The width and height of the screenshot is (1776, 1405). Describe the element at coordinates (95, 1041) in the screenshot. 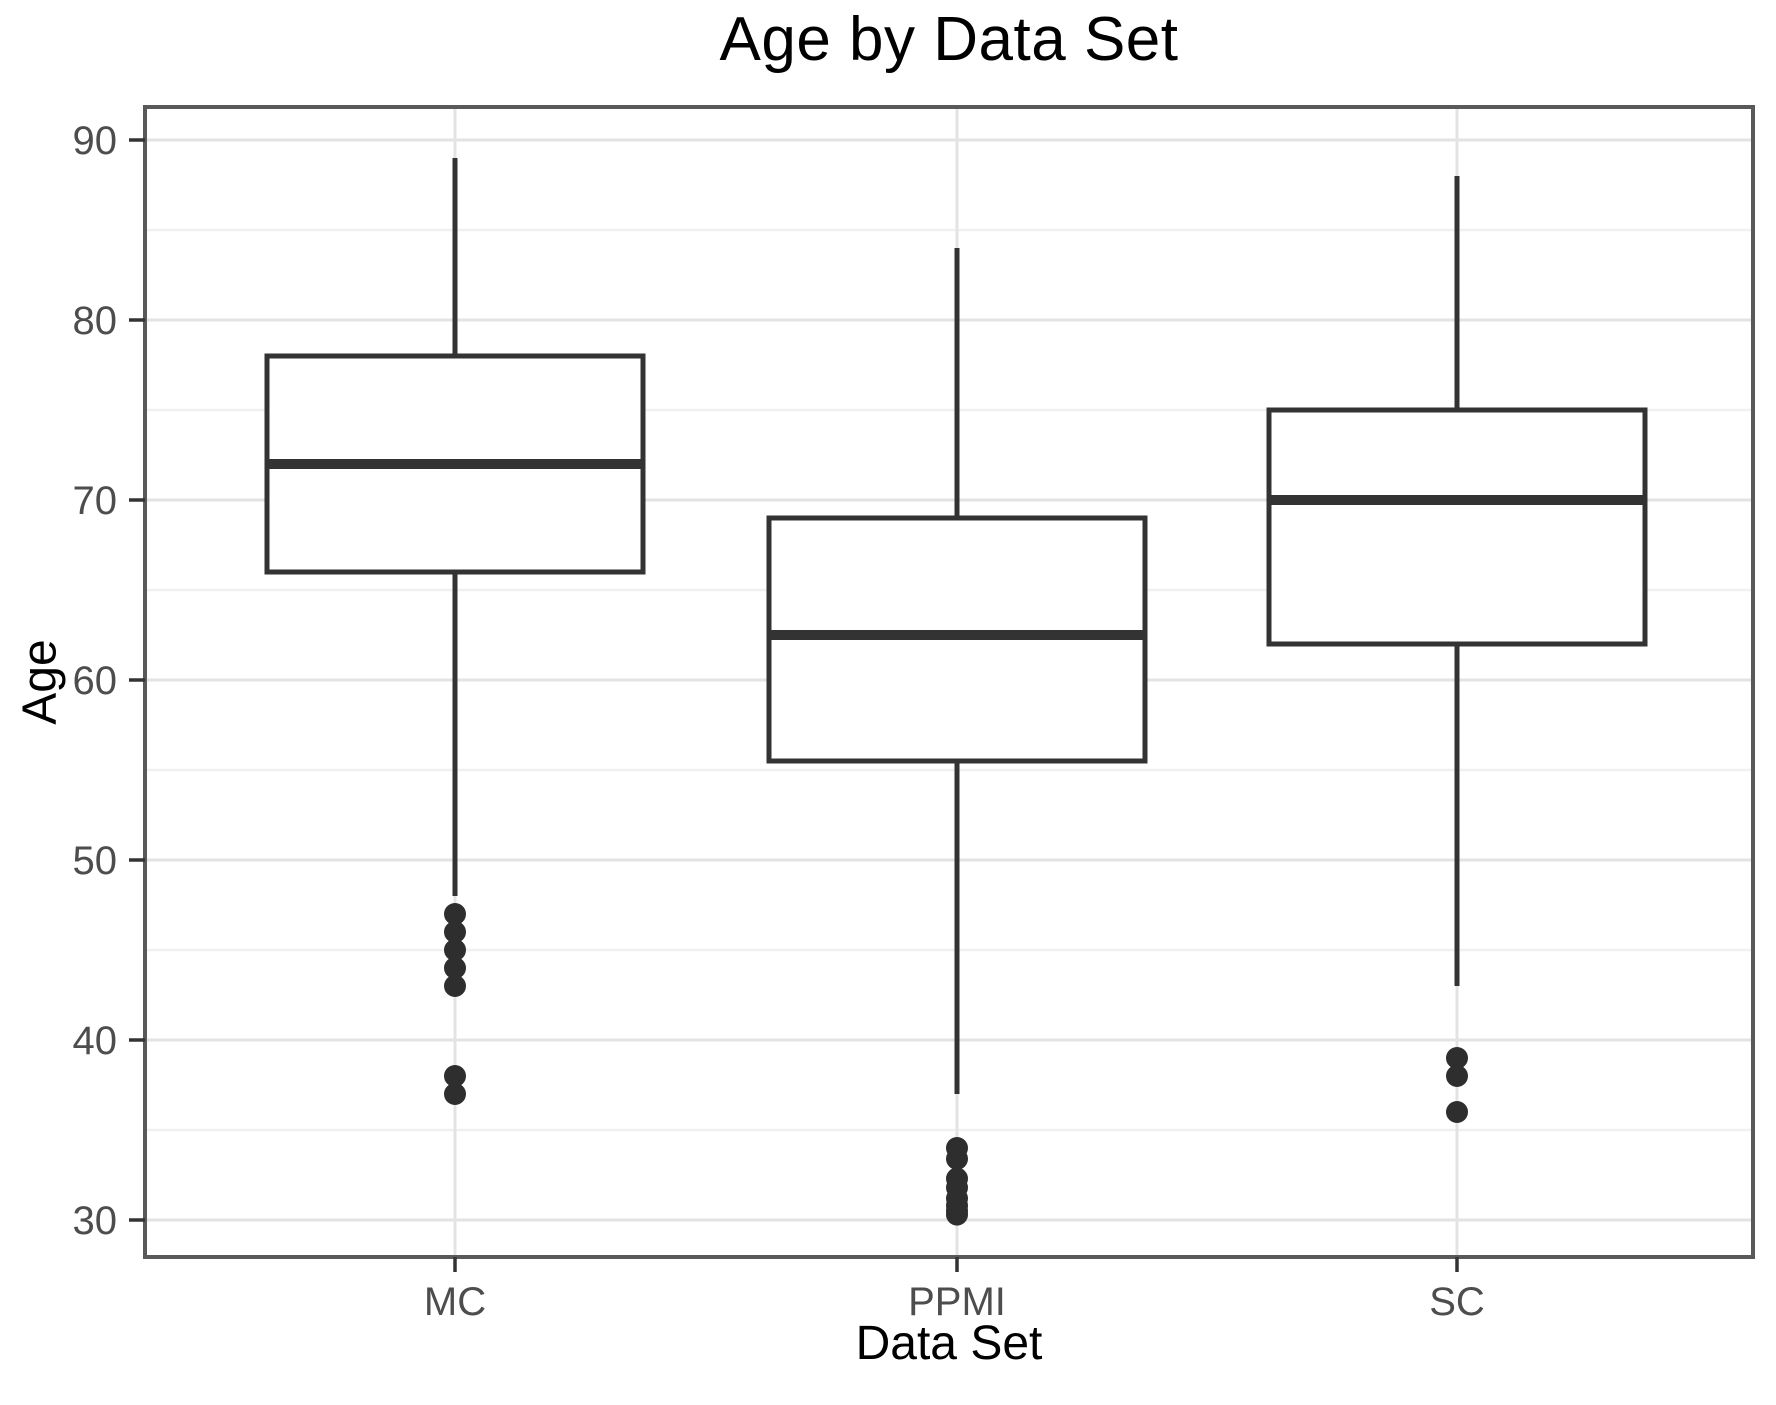

I see `y-tick-label: 40` at that location.